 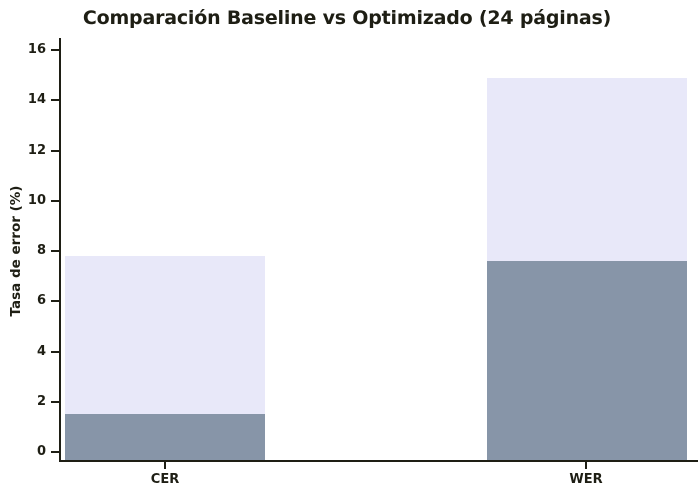 I want to click on y-tick-label-2: 2, so click(x=41, y=401).